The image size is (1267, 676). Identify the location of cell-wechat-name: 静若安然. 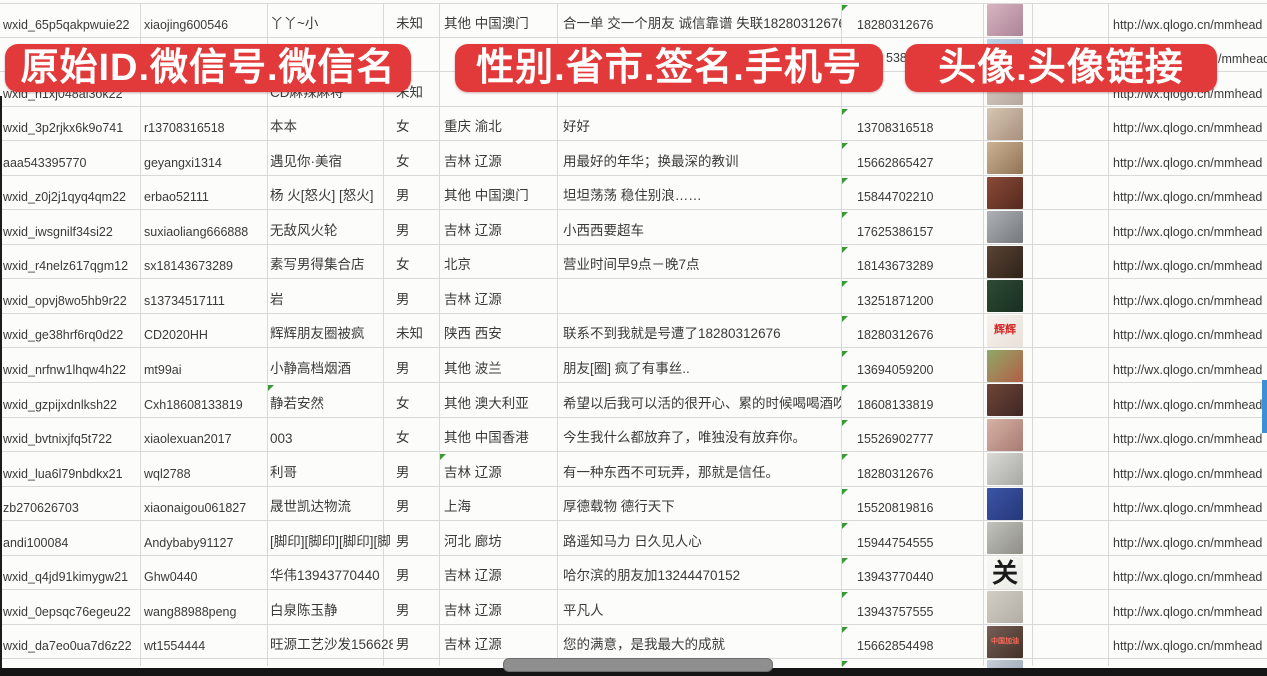
(330, 400).